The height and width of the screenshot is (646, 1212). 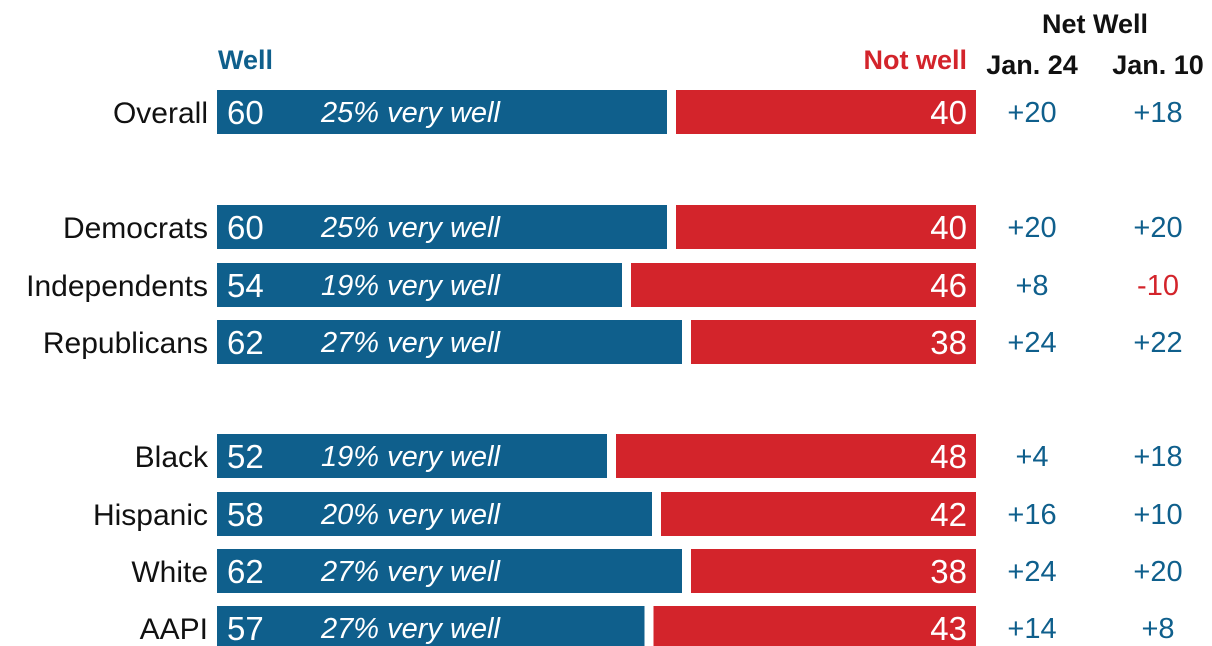 What do you see at coordinates (1031, 515) in the screenshot?
I see `net-jan24-hispanic: +16` at bounding box center [1031, 515].